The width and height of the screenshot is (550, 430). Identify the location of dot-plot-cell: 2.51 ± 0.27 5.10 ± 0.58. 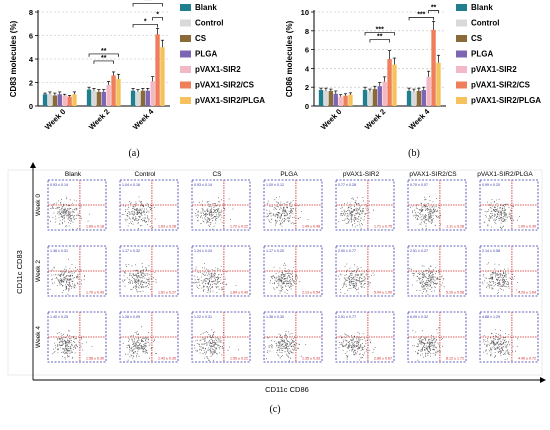
(437, 271).